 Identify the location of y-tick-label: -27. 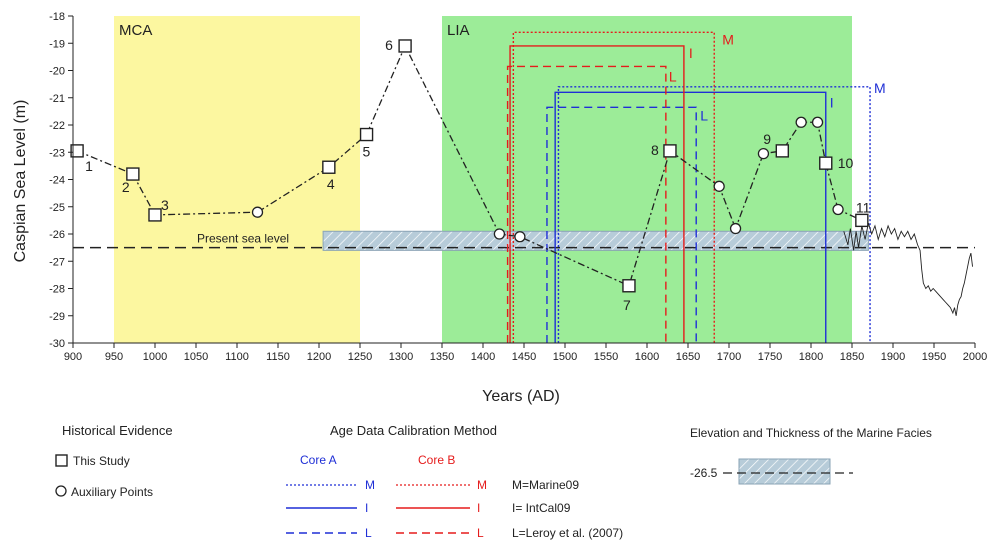
(57, 262).